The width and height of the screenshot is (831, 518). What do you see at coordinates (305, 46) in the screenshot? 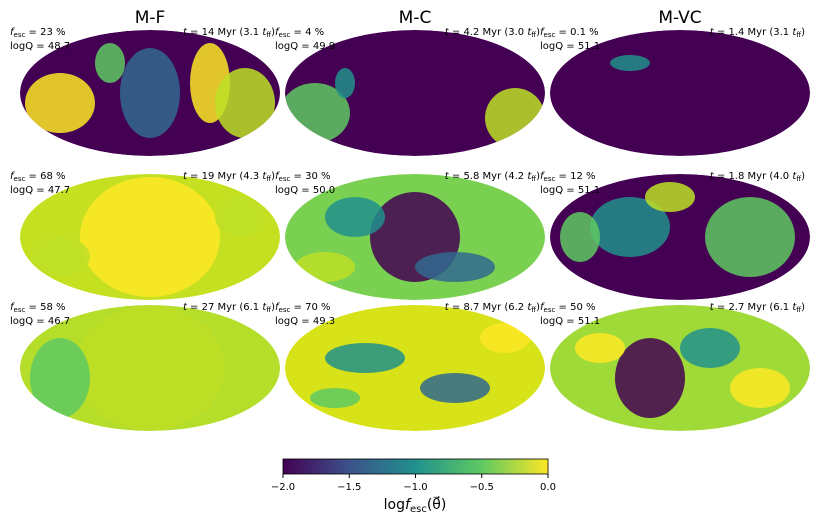
I see `logq-label: logQ = 49.9` at bounding box center [305, 46].